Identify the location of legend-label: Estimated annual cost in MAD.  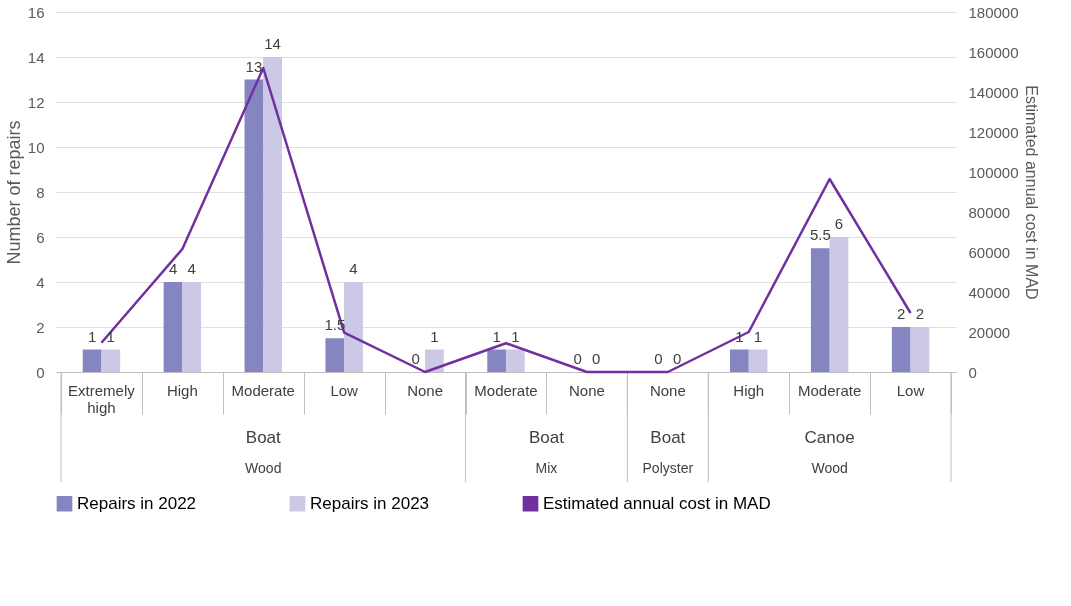
(657, 503).